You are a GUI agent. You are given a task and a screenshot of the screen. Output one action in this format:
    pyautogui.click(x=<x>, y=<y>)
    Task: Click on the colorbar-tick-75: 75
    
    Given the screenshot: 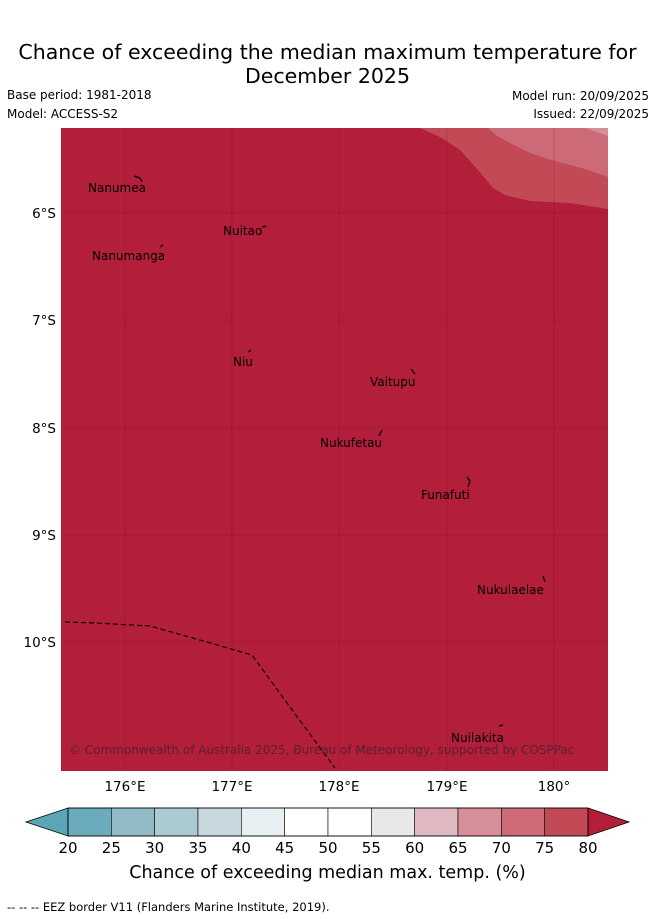 What is the action you would take?
    pyautogui.click(x=544, y=848)
    